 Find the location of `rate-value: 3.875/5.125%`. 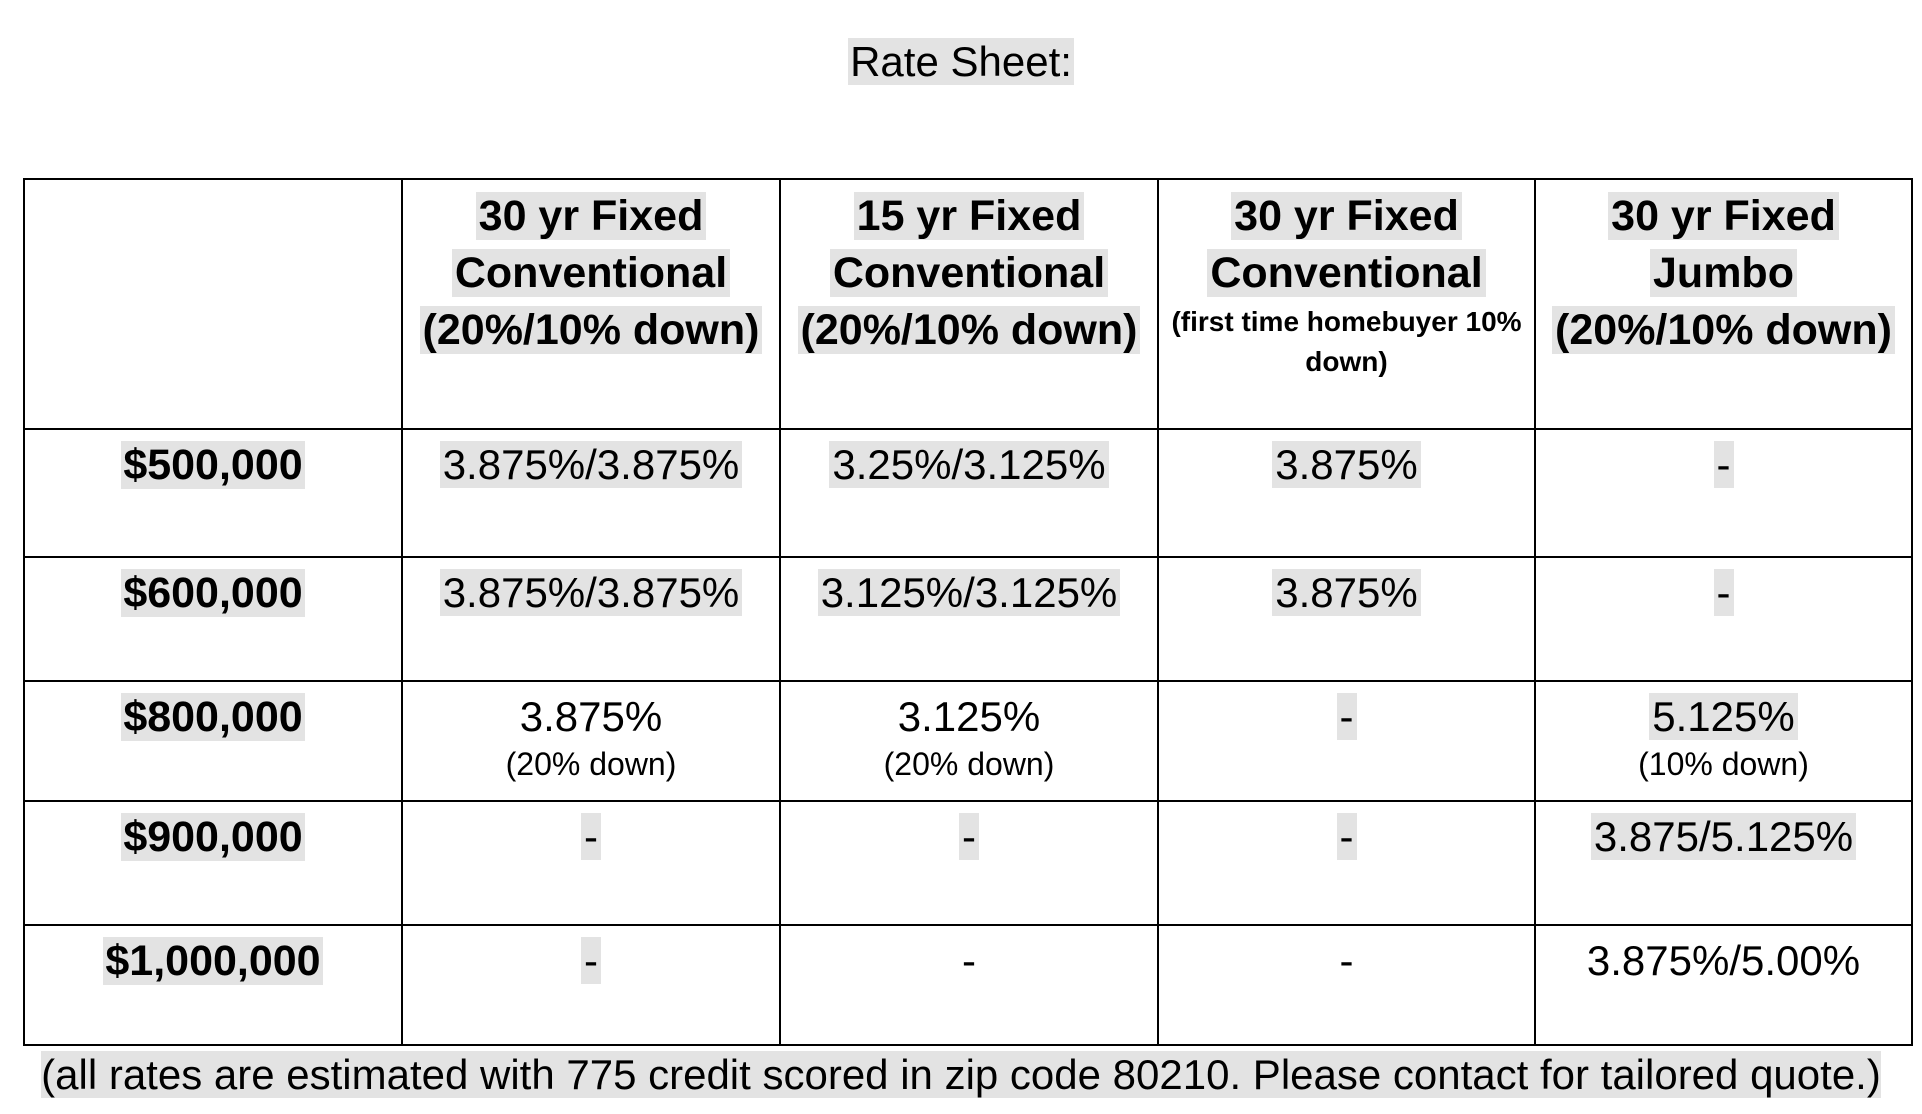

rate-value: 3.875/5.125% is located at coordinates (1723, 836).